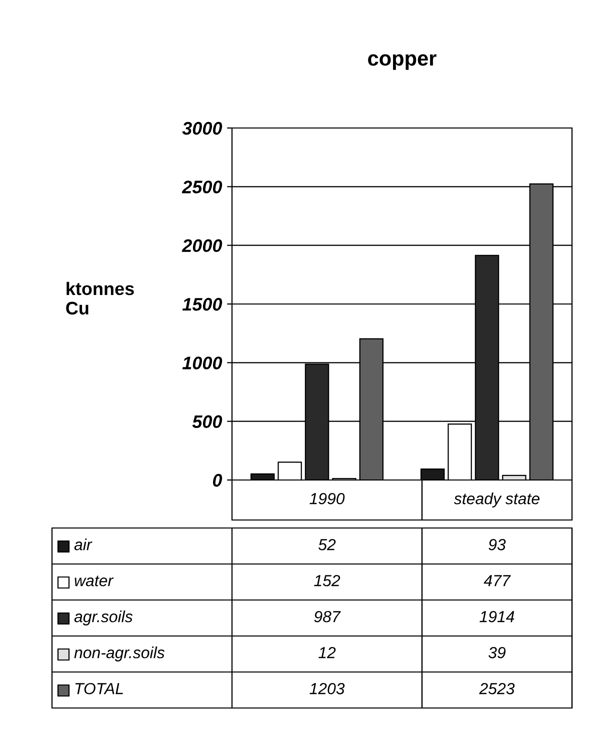 The image size is (603, 740). I want to click on legend-label: non-agr.soils, so click(119, 654).